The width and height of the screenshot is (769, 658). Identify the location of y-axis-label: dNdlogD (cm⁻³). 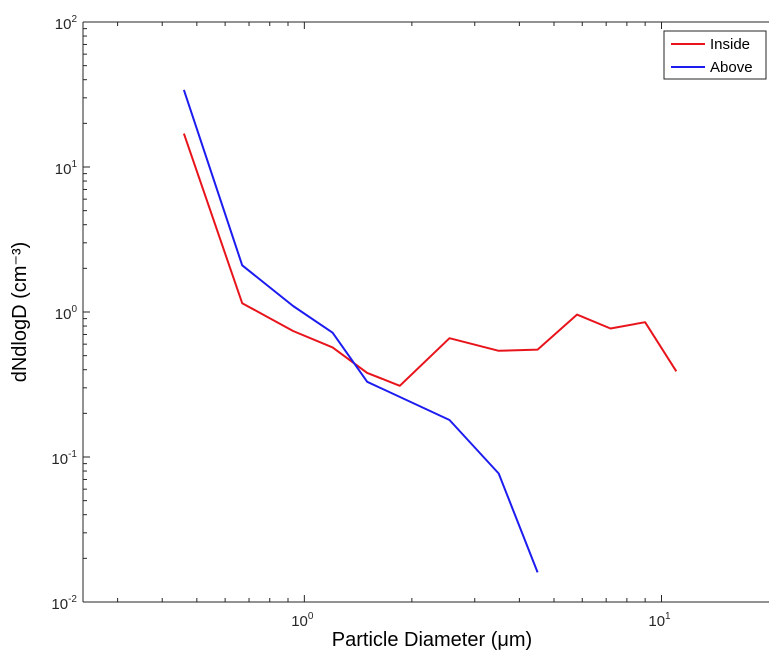
(20, 312).